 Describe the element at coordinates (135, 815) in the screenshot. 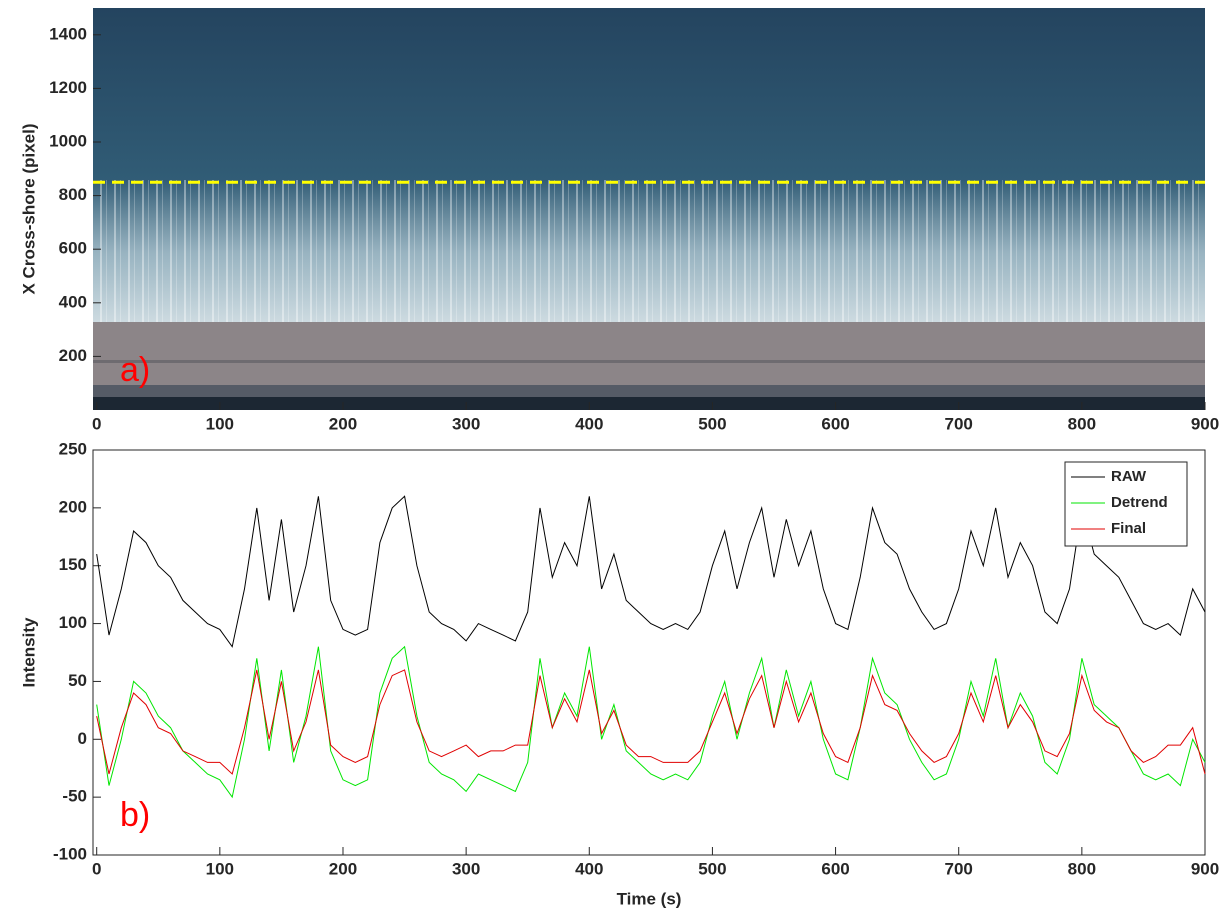

I see `panel-annotation: b)` at that location.